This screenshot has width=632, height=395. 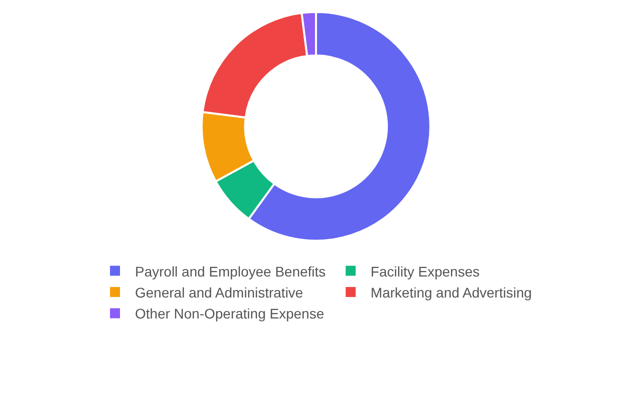 What do you see at coordinates (451, 292) in the screenshot?
I see `legend-label: Marketing and Advertising` at bounding box center [451, 292].